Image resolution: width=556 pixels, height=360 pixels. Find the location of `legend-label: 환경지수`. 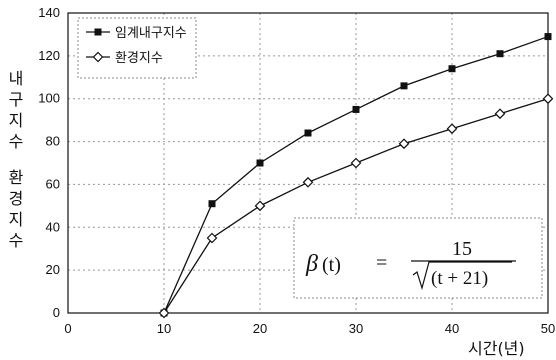

legend-label: 환경지수 is located at coordinates (139, 58).